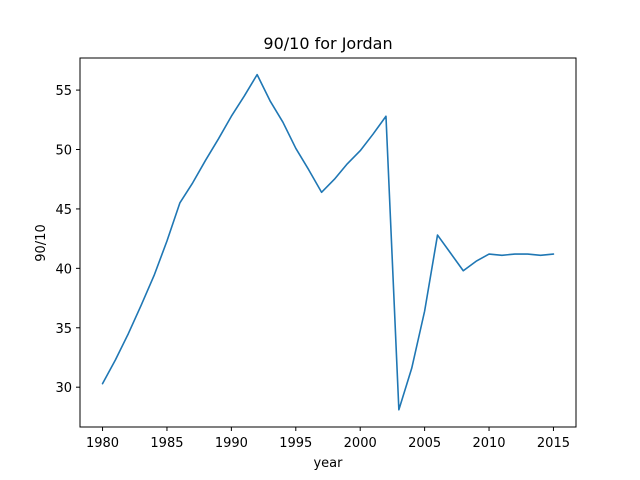 The height and width of the screenshot is (480, 640). I want to click on x-tick-label: 2015, so click(553, 443).